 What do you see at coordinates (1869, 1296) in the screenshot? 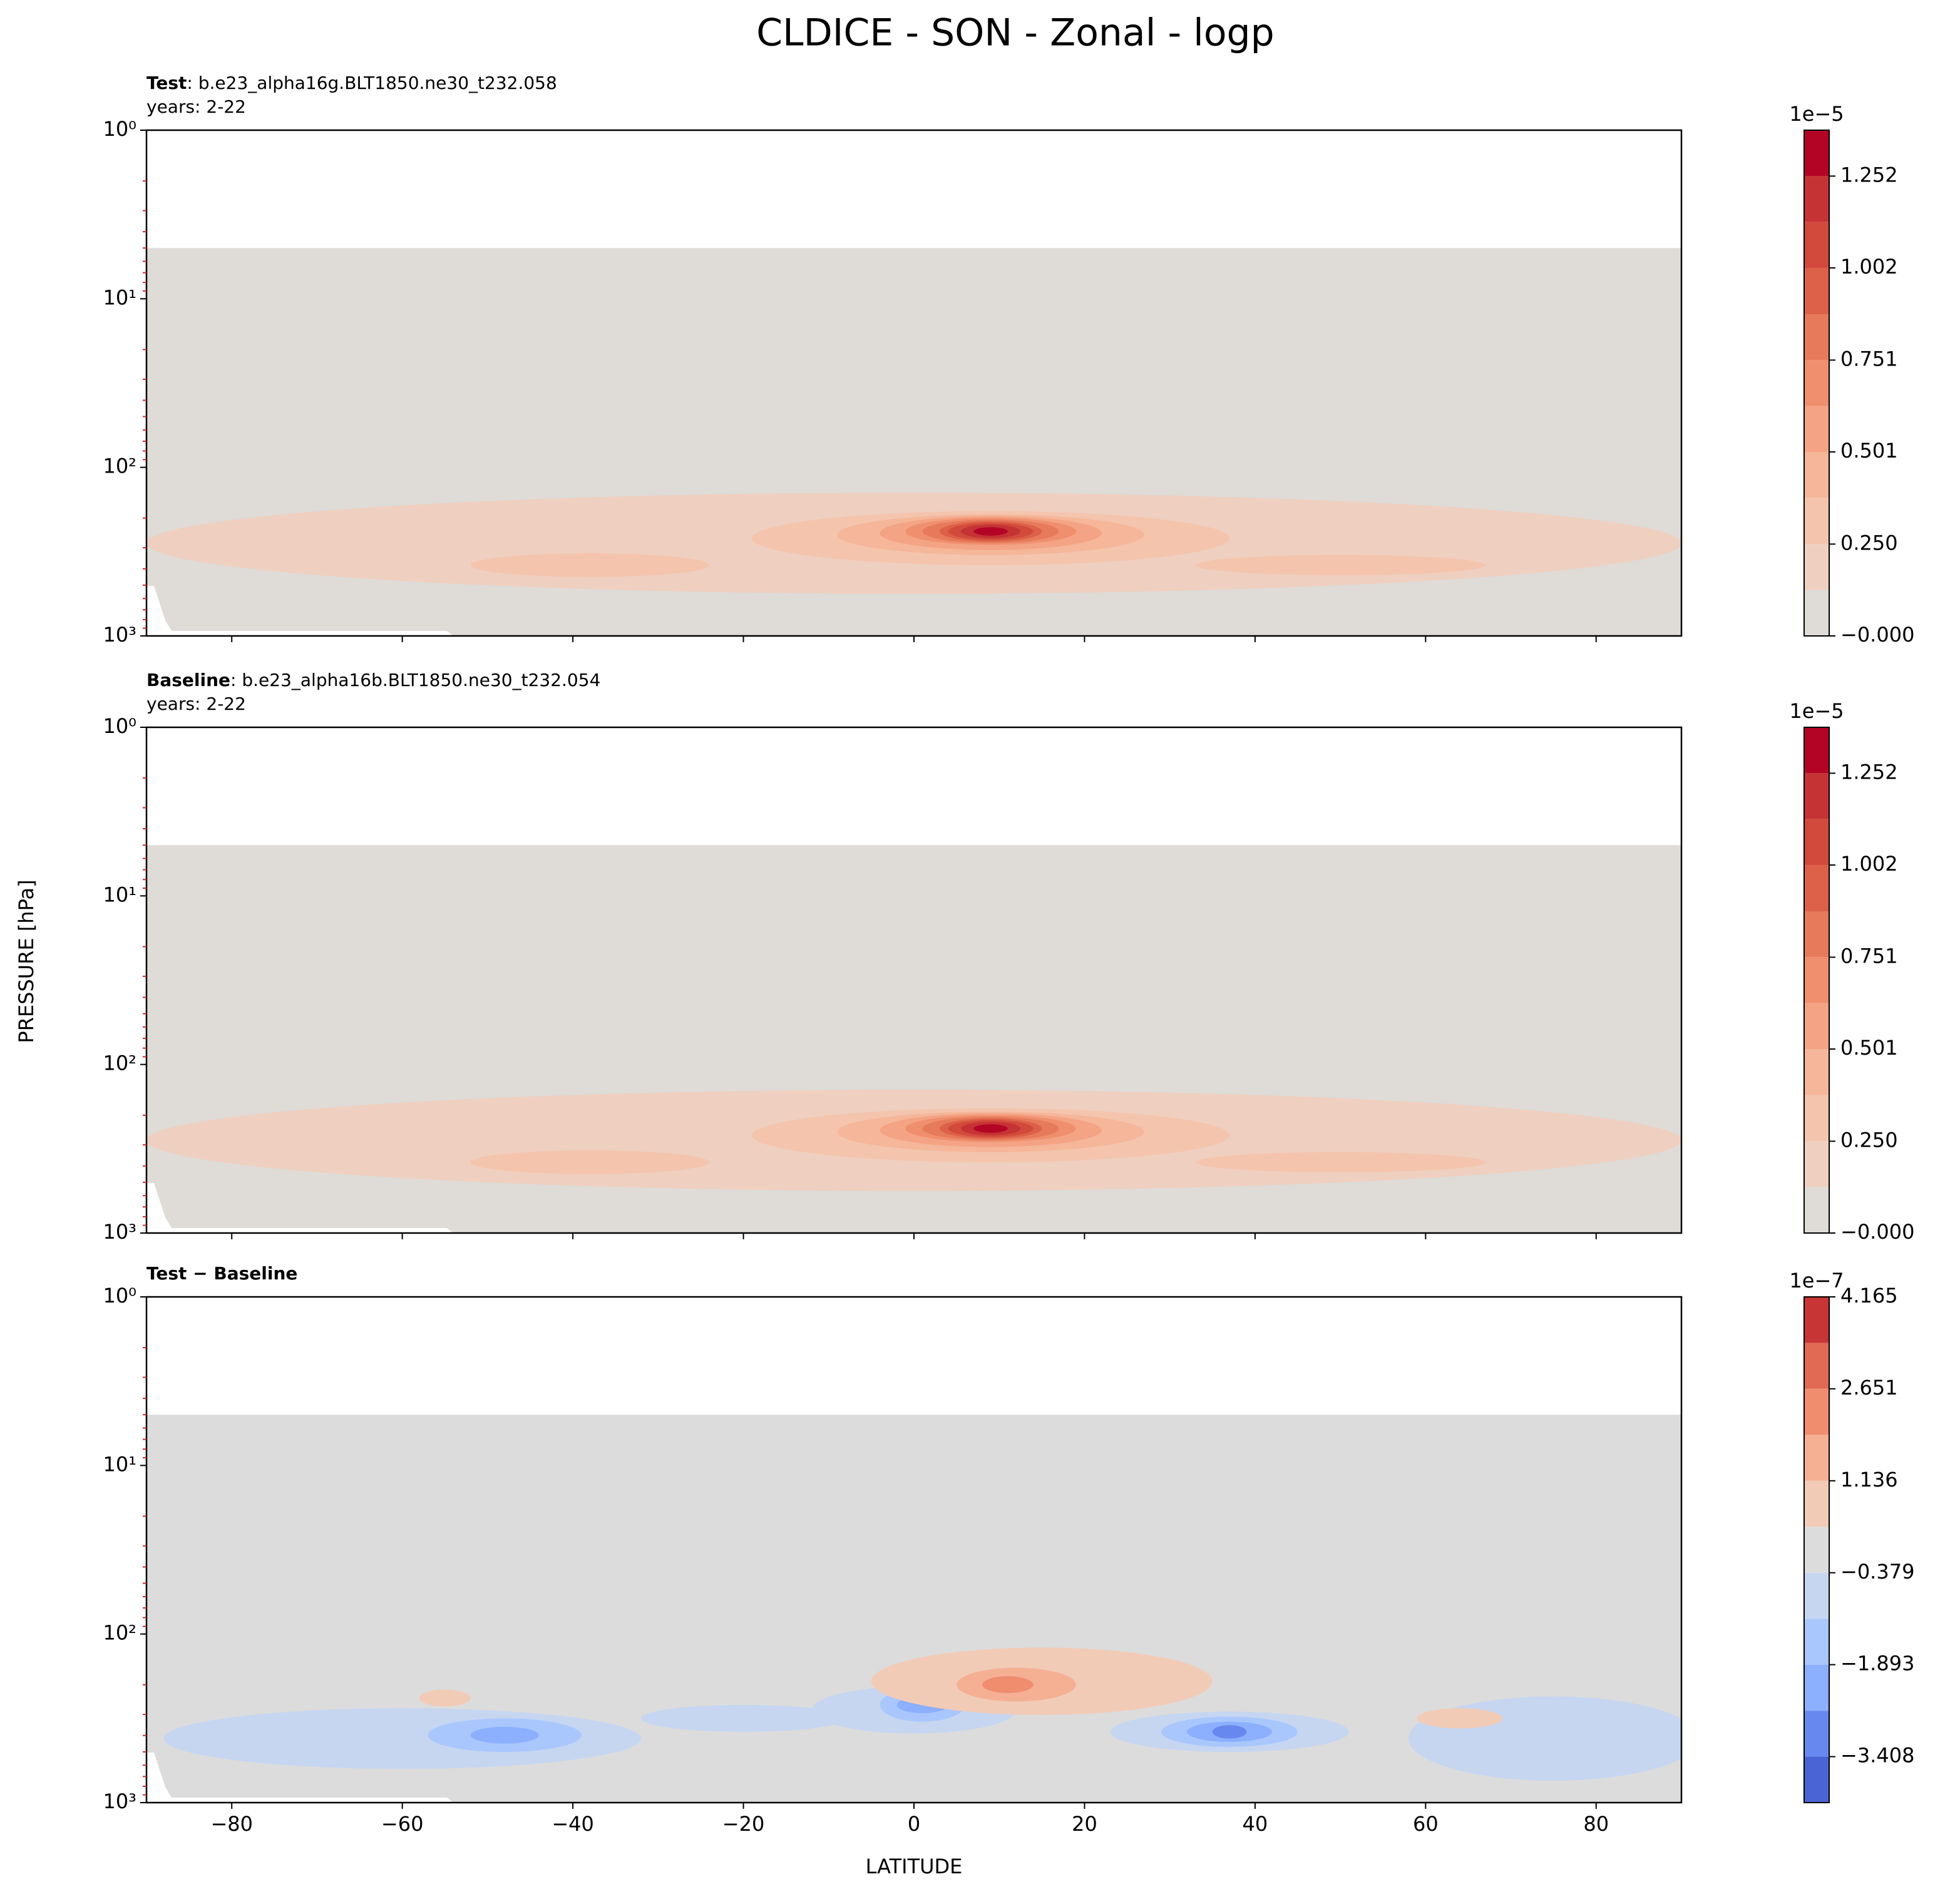
I see `colorbar-tick-label: 4.165` at bounding box center [1869, 1296].